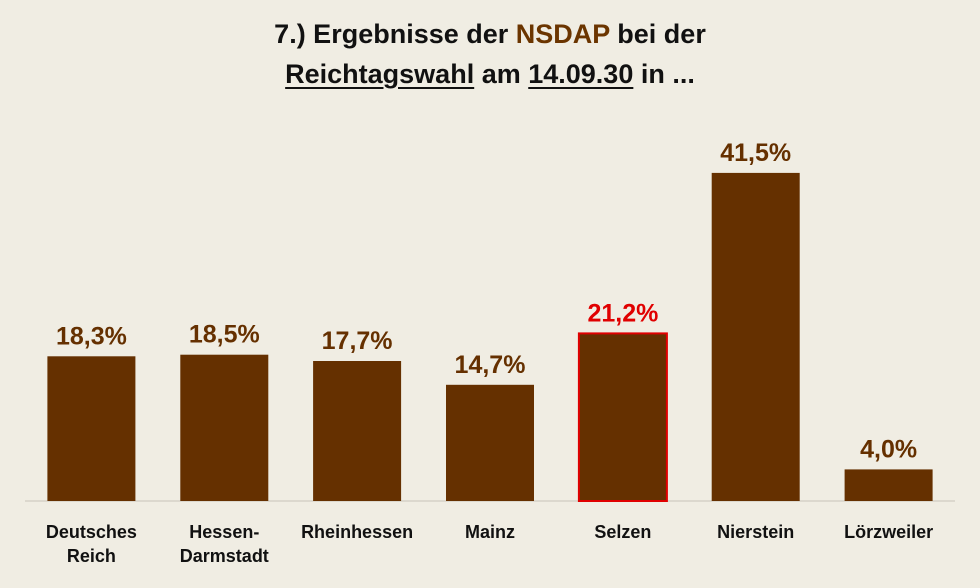 Image resolution: width=980 pixels, height=588 pixels. Describe the element at coordinates (224, 532) in the screenshot. I see `category-label-line: Hessen-` at that location.